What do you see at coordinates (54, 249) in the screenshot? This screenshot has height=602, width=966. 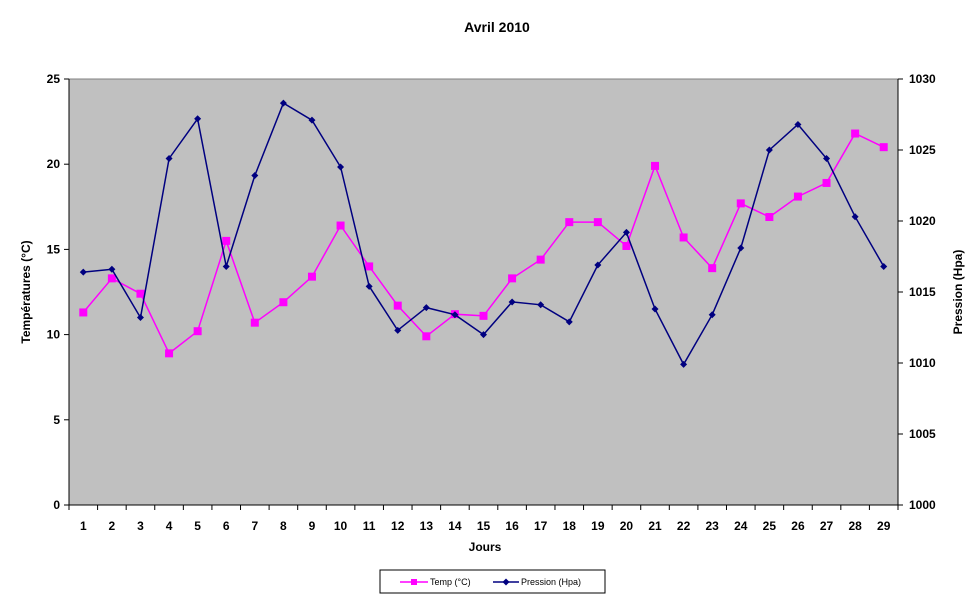 I see `left-tick-label: 15` at bounding box center [54, 249].